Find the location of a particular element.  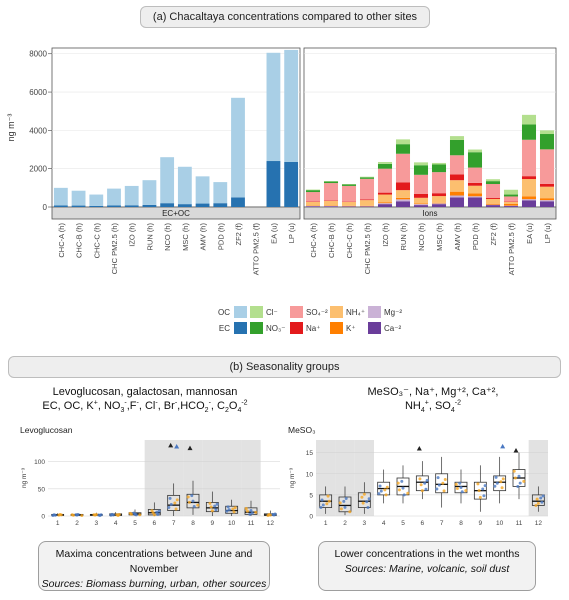

month-tick-8: 8 is located at coordinates (461, 523).